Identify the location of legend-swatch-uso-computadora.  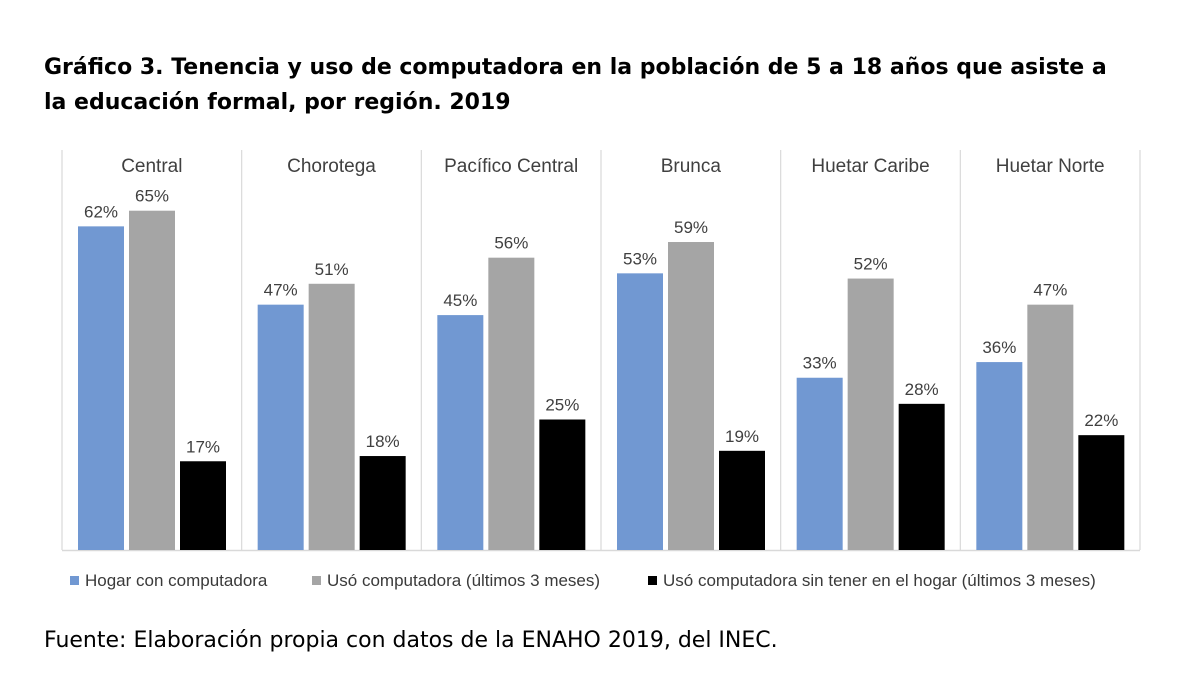
(316, 580).